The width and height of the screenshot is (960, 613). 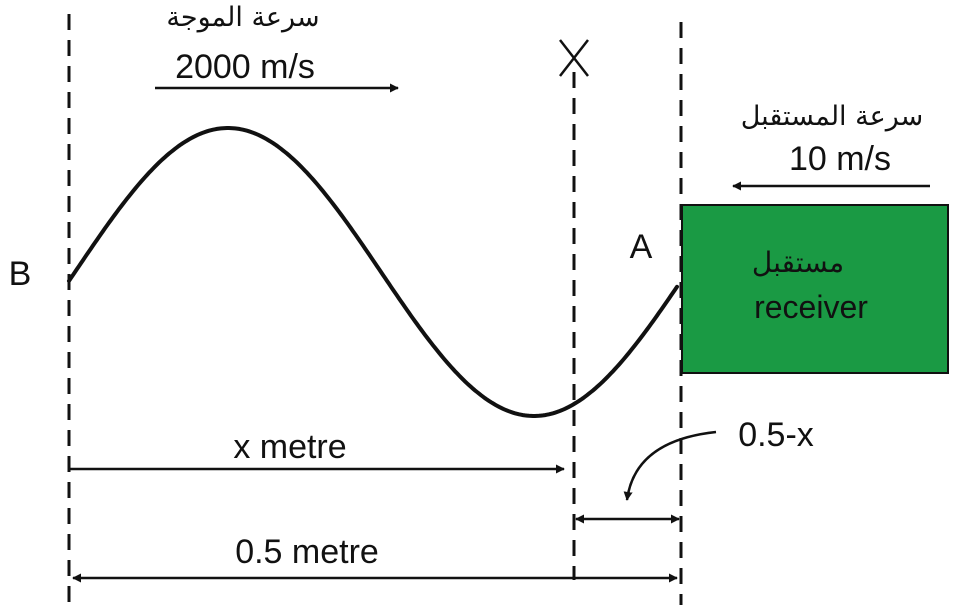 I want to click on x-point-marker, so click(x=574, y=58).